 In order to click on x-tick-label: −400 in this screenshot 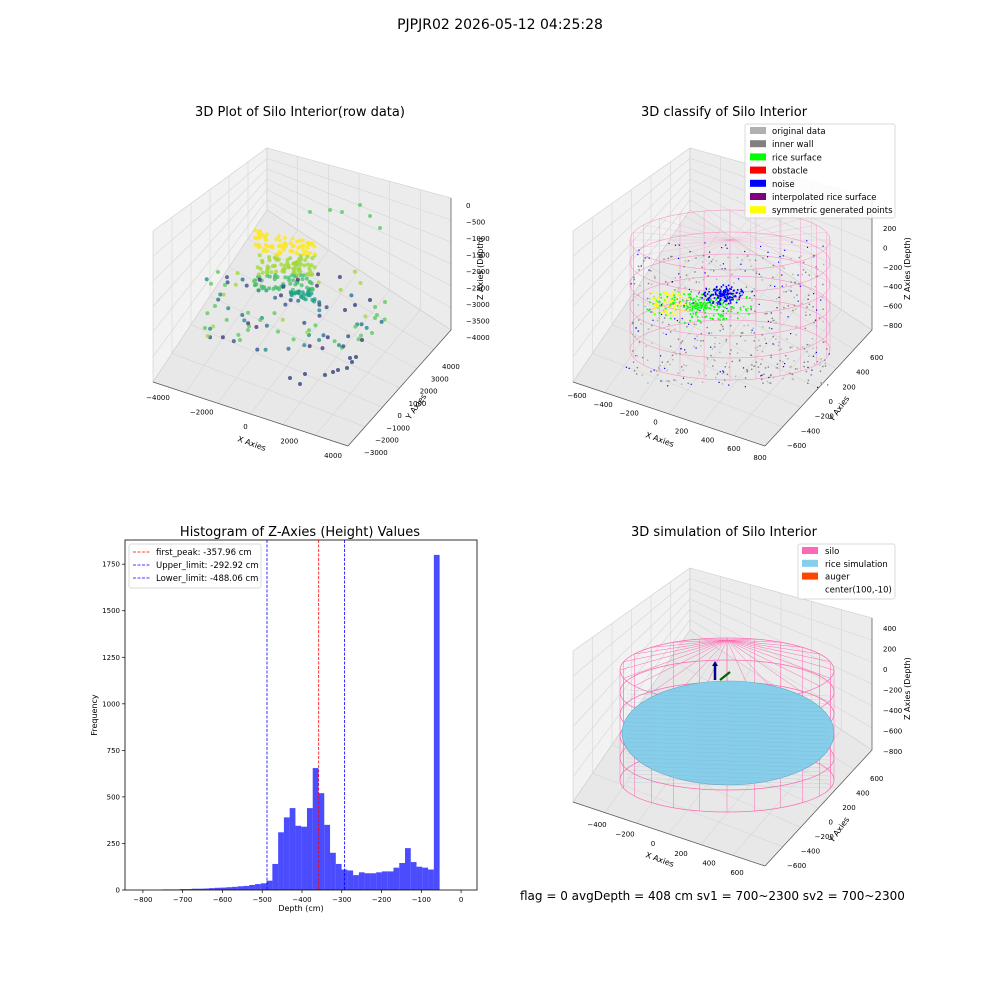, I will do `click(301, 900)`.